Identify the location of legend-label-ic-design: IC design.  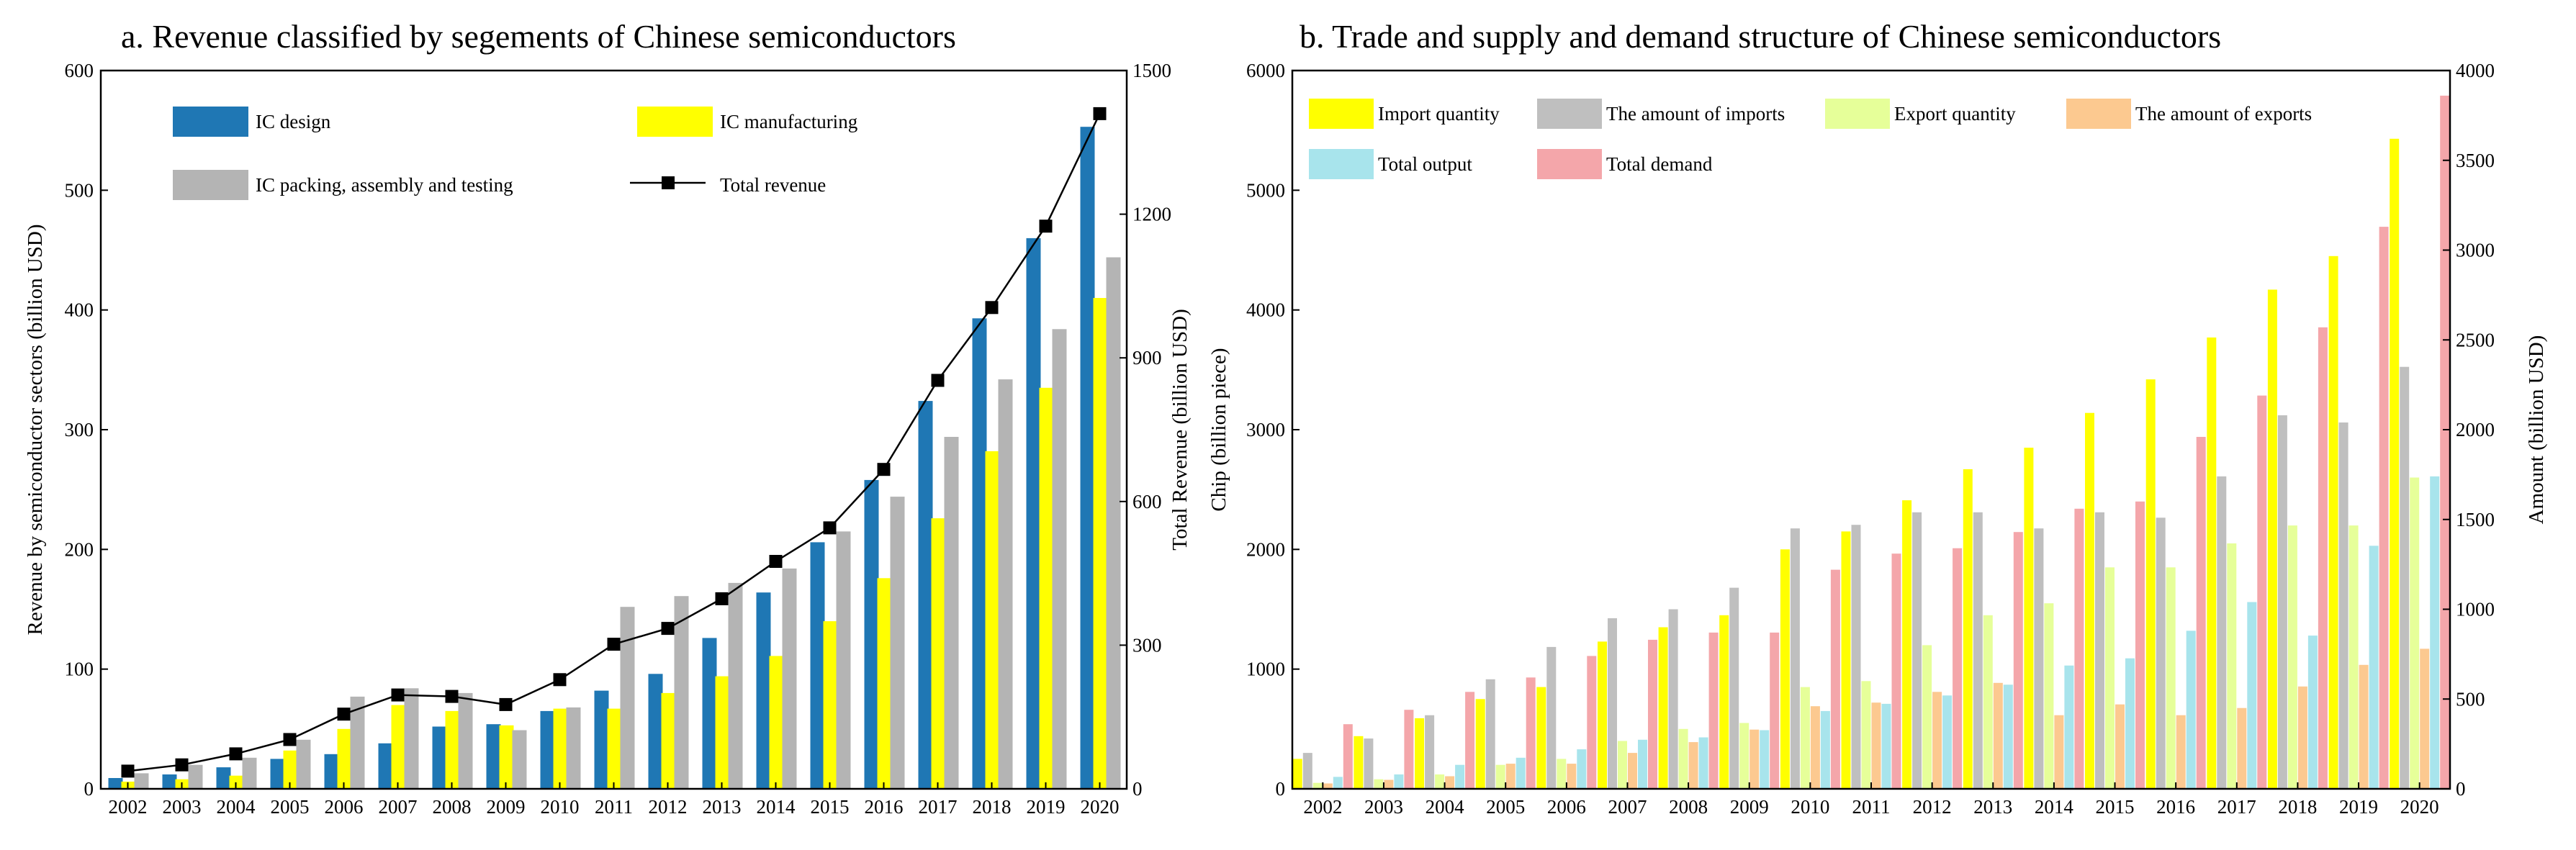
(293, 122).